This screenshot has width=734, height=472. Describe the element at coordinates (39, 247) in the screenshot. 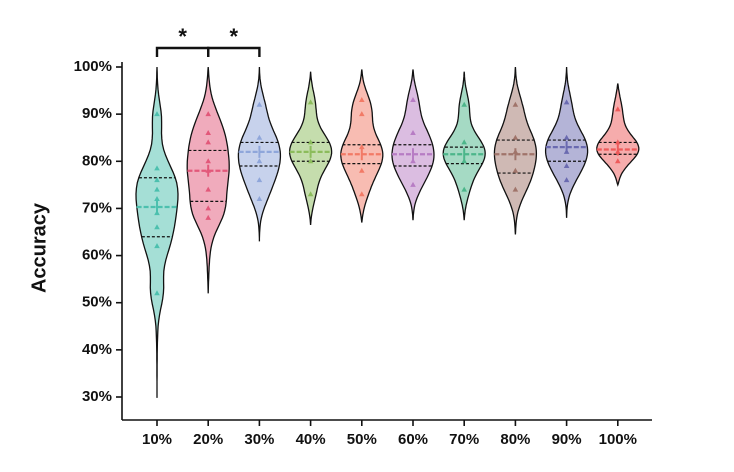

I see `y-axis-label: Accuracy` at that location.